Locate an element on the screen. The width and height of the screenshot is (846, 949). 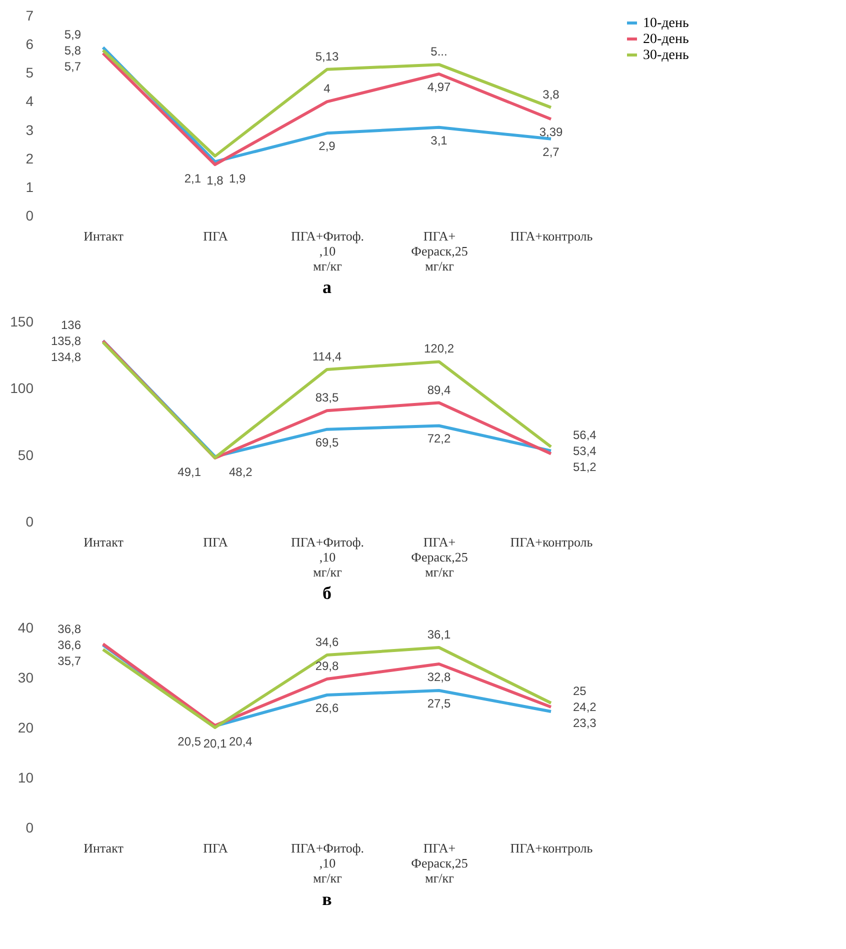
data-label: 89,4 is located at coordinates (439, 389).